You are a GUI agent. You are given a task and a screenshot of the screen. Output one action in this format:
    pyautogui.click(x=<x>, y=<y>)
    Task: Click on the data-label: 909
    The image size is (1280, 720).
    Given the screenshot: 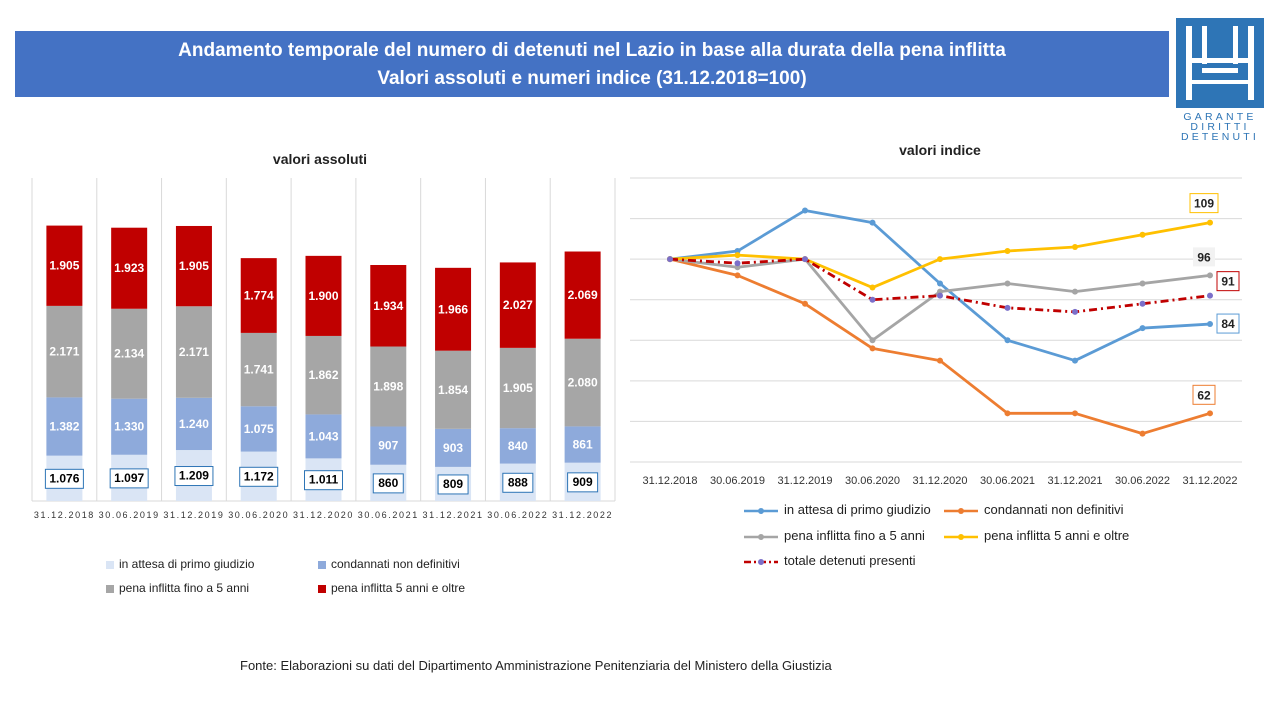 What is the action you would take?
    pyautogui.click(x=583, y=482)
    